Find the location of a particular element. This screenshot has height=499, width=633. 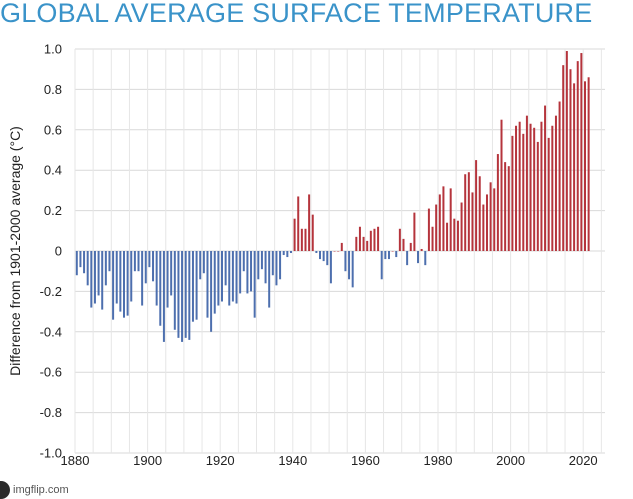

bar-1943 is located at coordinates (305, 239).